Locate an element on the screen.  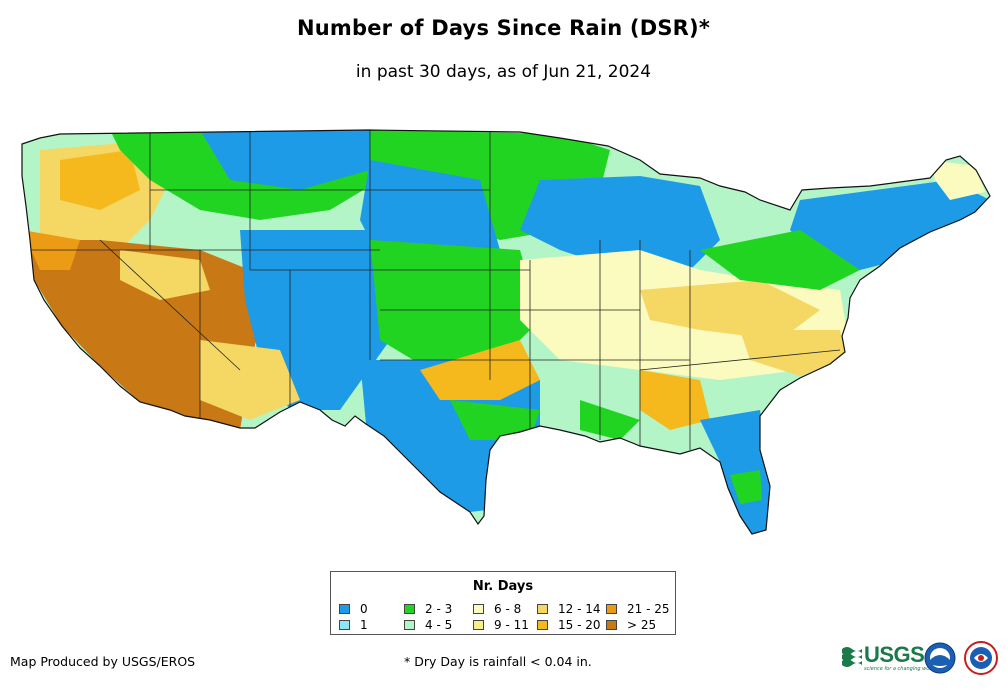
legend-item-1: 1 is located at coordinates (353, 625).